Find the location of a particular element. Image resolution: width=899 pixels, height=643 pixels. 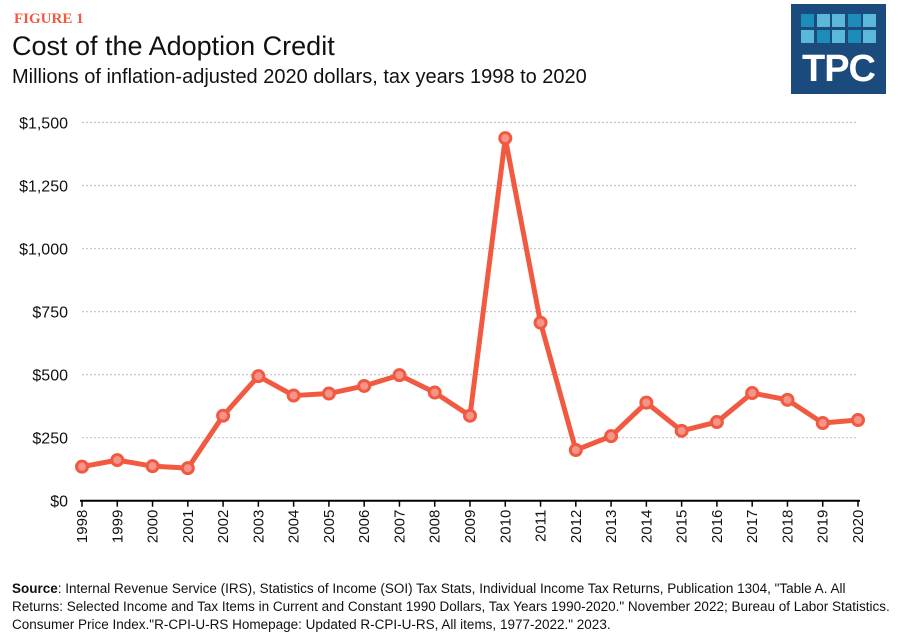

x-tick-label: 2015 is located at coordinates (682, 526).